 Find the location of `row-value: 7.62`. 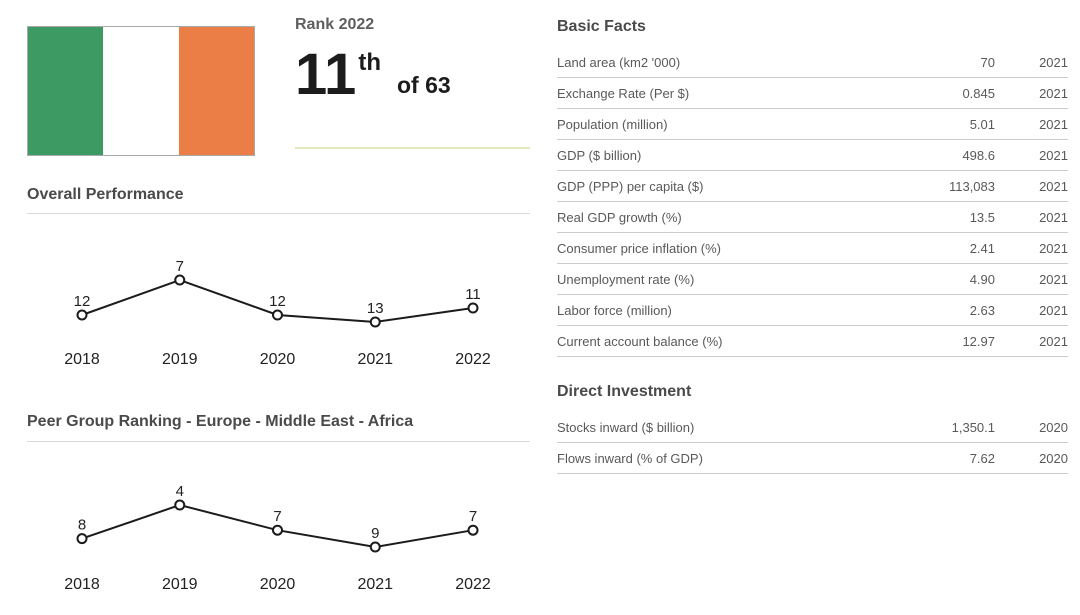

row-value: 7.62 is located at coordinates (982, 458).